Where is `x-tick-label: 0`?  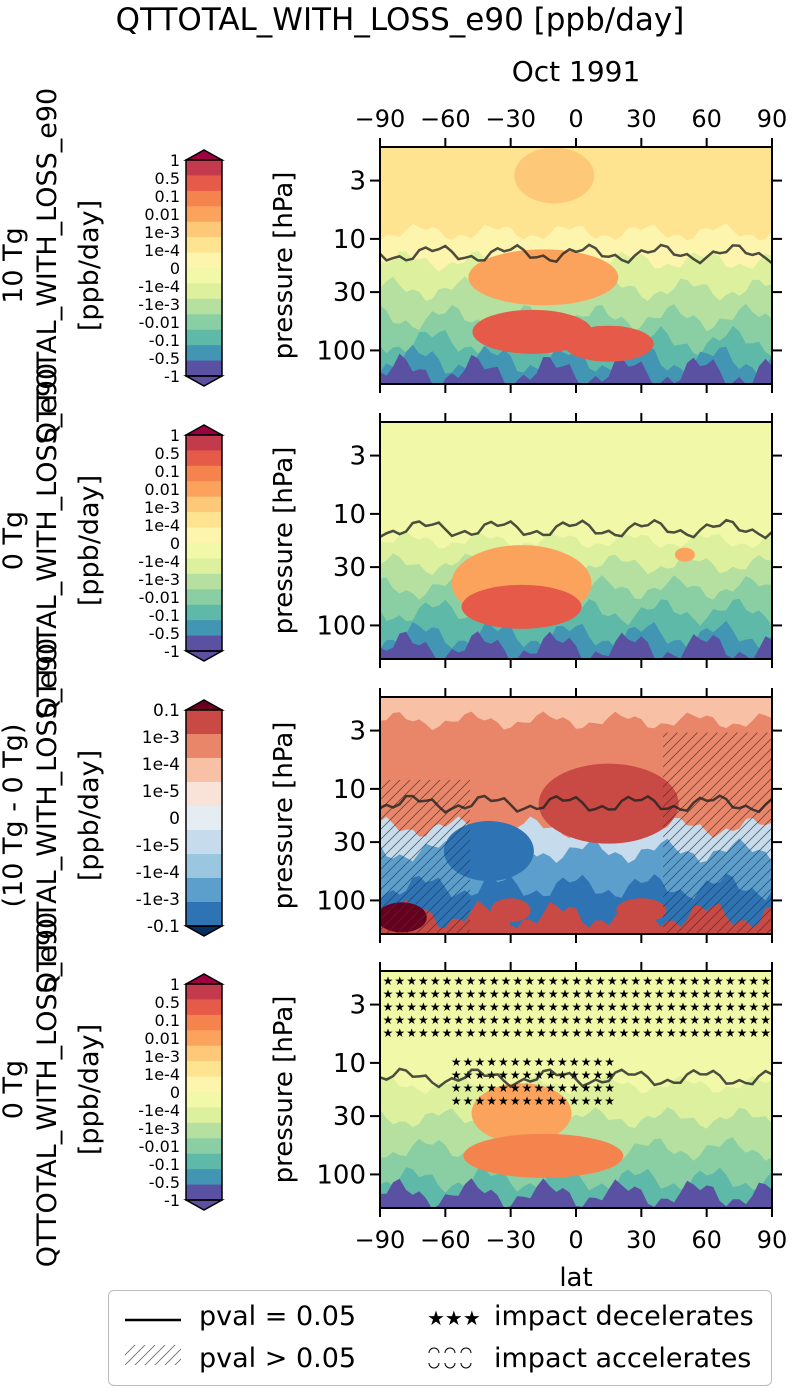
x-tick-label: 0 is located at coordinates (575, 1240).